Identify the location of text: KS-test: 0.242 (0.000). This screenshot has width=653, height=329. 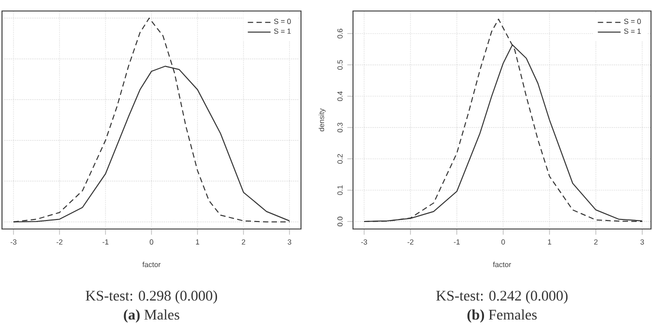
(502, 297).